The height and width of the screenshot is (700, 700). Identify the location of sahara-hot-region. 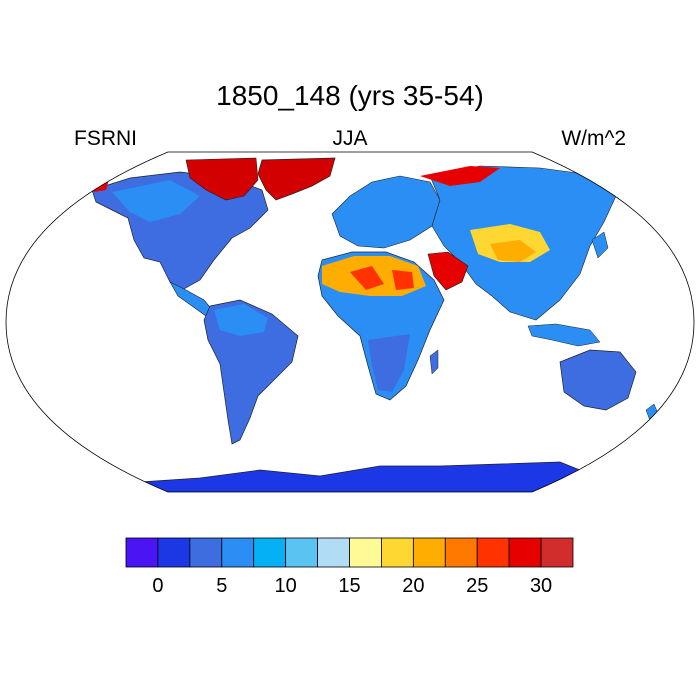
(382, 278).